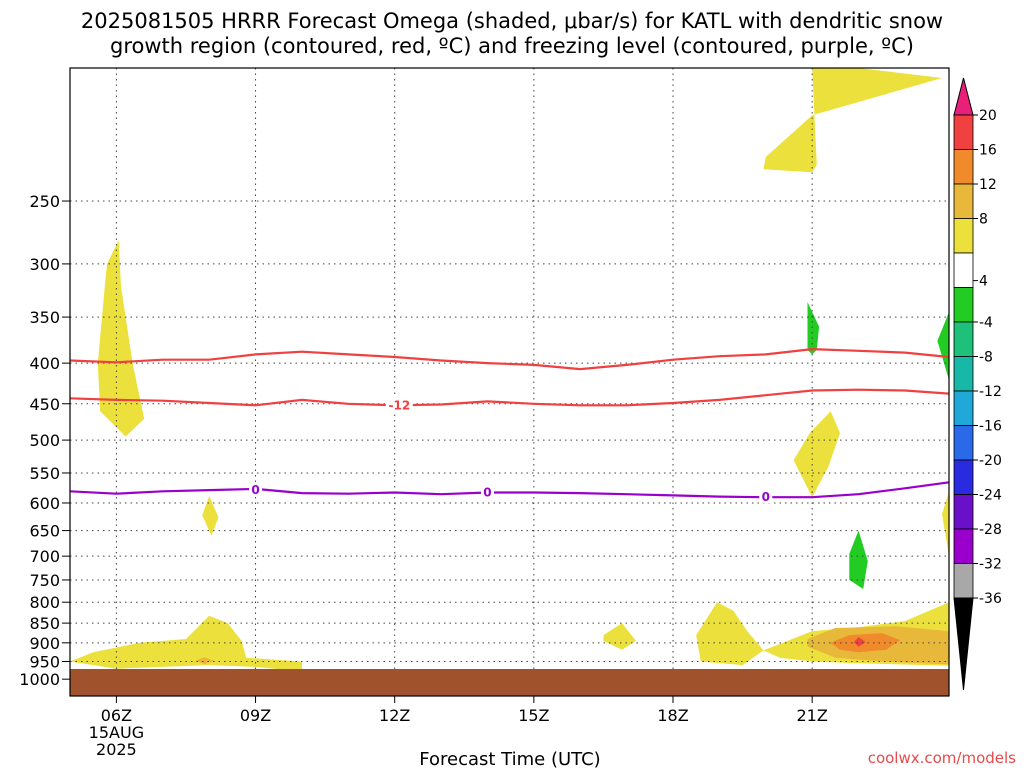  I want to click on colorbar-label-11: -28, so click(990, 530).